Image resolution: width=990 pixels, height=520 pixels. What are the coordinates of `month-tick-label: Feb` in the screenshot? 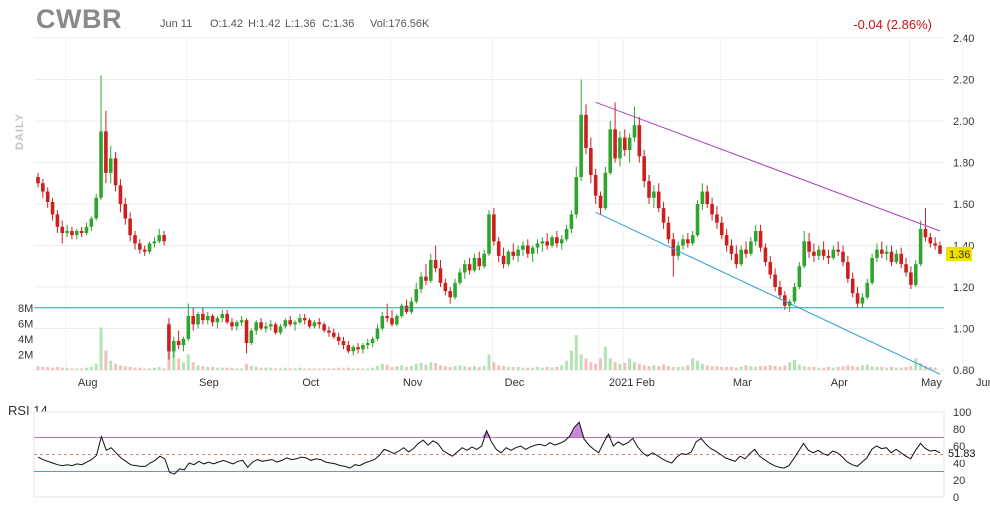 It's located at (645, 383).